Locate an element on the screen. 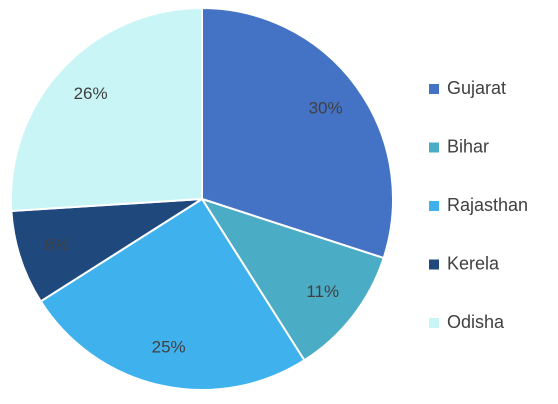  legend-label: Gujarat is located at coordinates (476, 88).